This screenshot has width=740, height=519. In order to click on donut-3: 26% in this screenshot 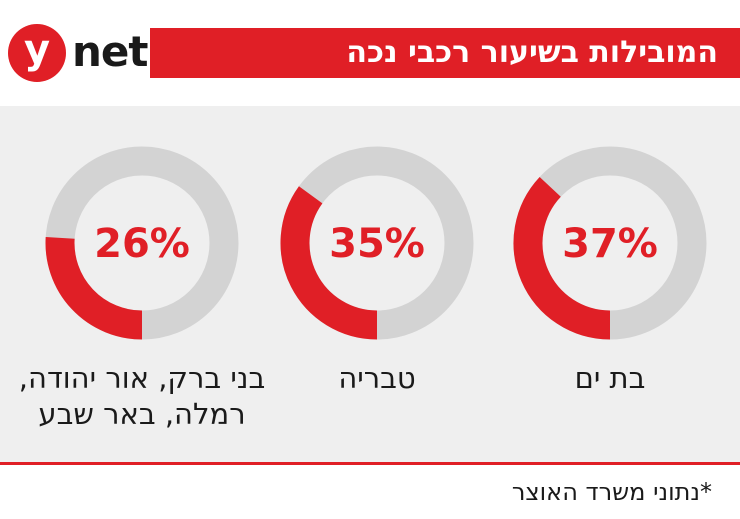, I will do `click(142, 243)`.